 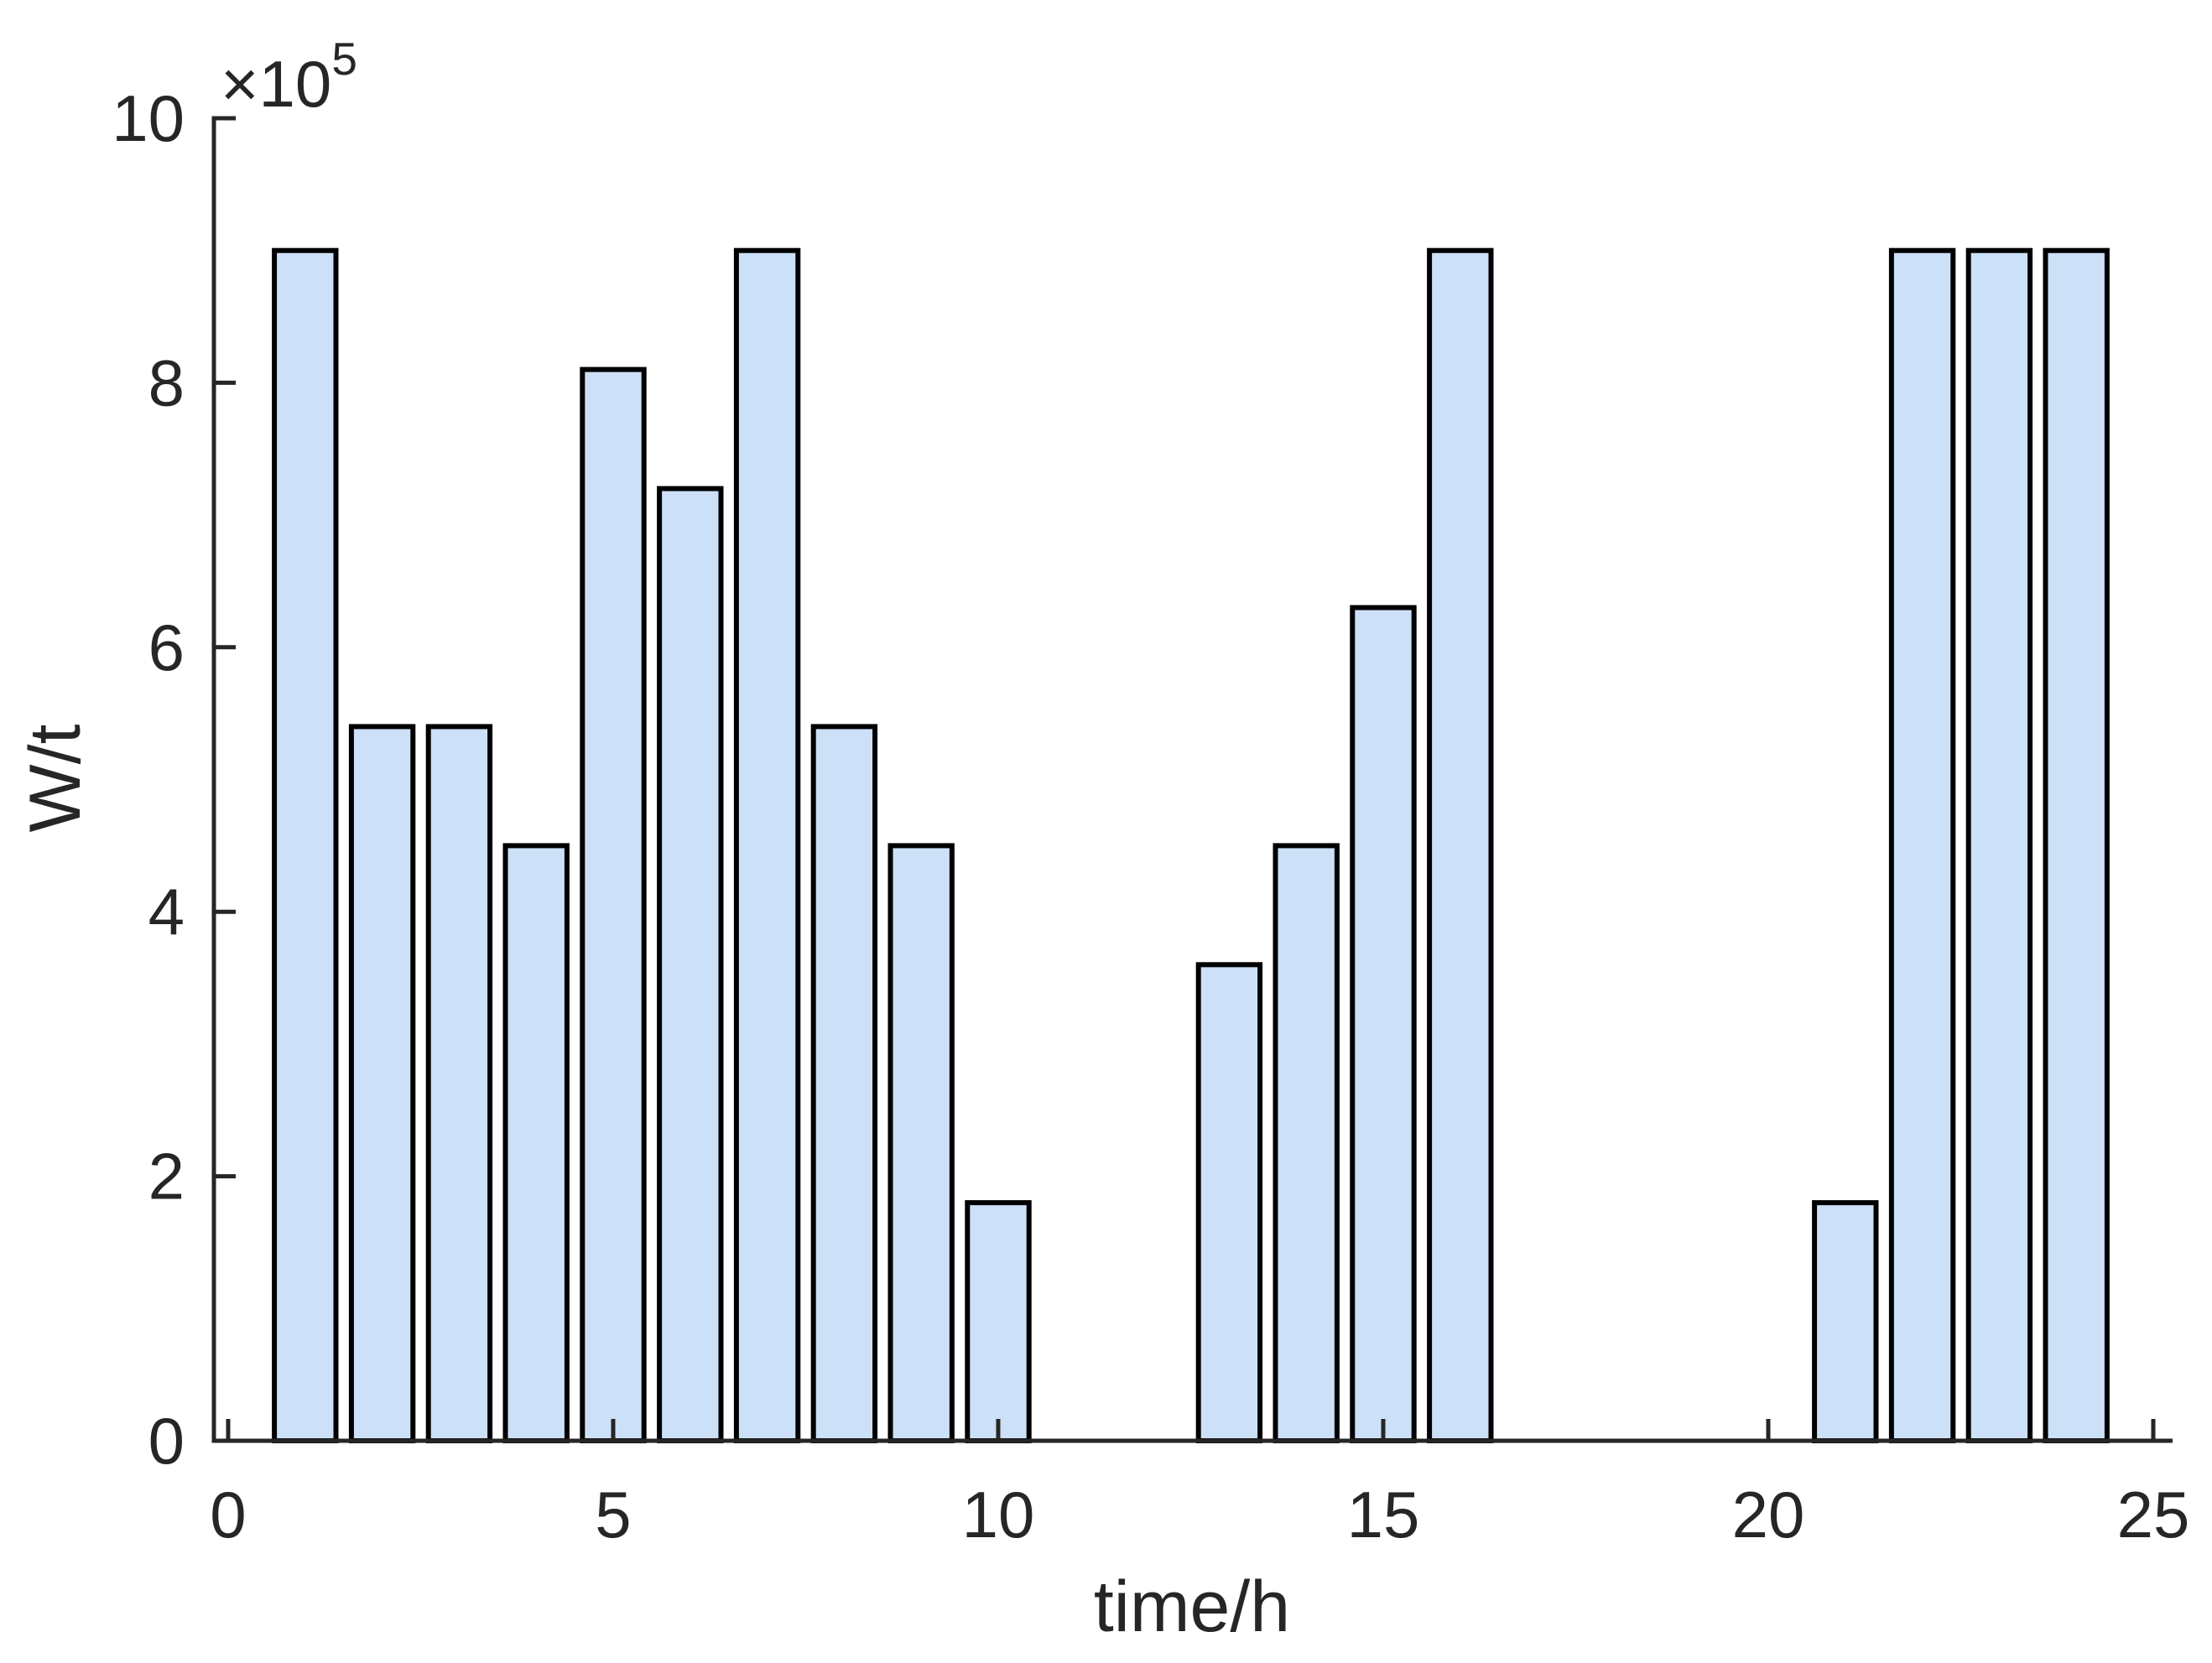 I want to click on y-axis-multiplier-exponent: 5, so click(x=344, y=59).